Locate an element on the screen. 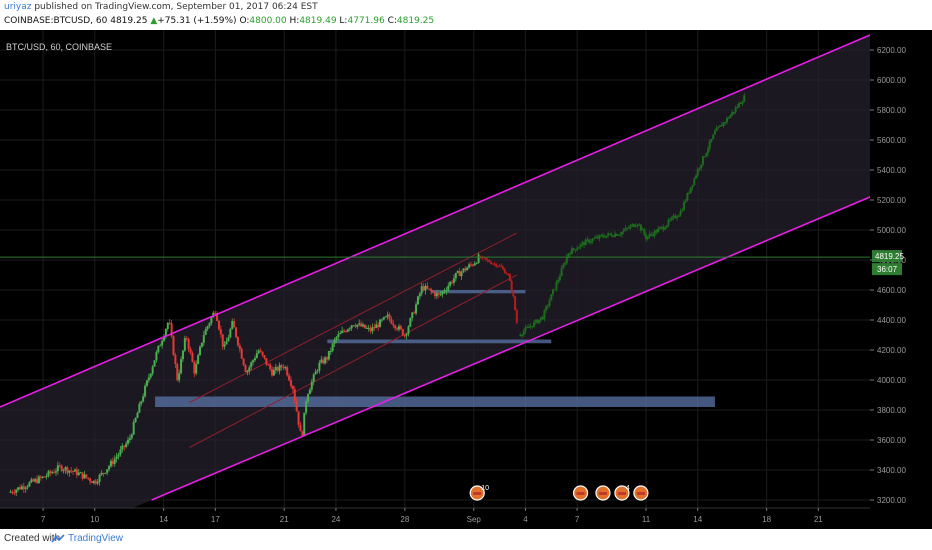 This screenshot has width=932, height=550. tradingview-brand-link: TradingView is located at coordinates (96, 538).